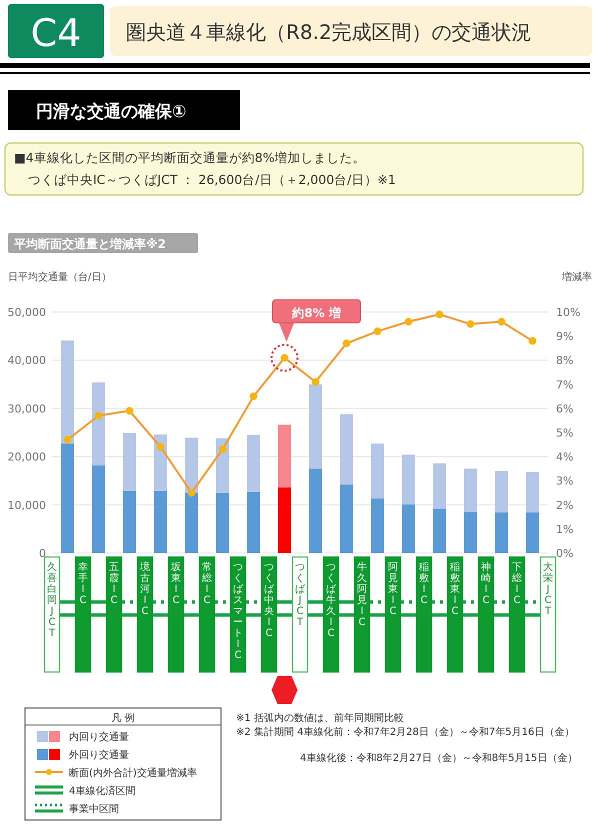 The height and width of the screenshot is (826, 600). Describe the element at coordinates (331, 600) in the screenshot. I see `text: つくば牛久IC` at that location.